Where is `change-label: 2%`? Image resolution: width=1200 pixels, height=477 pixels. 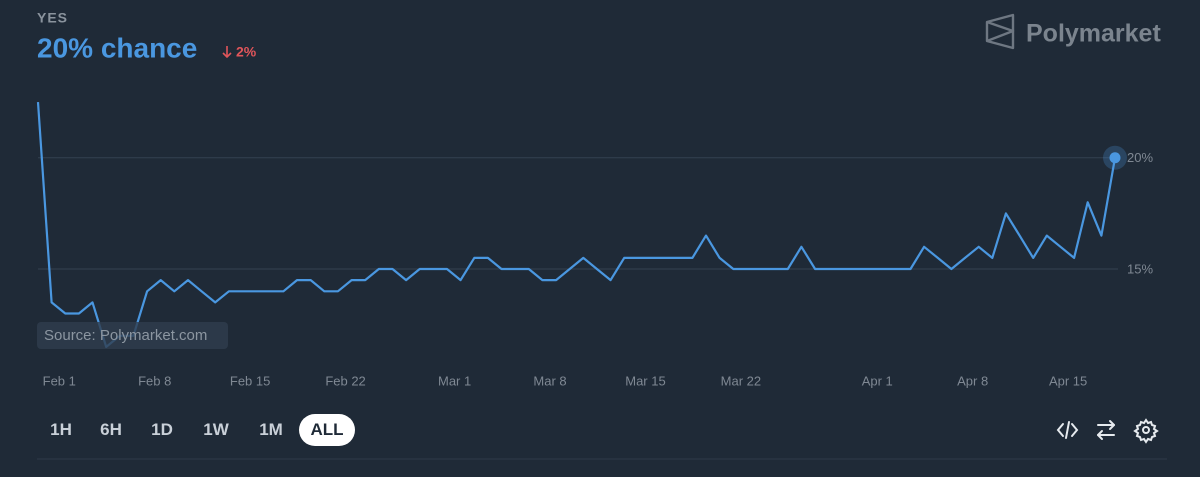
change-label: 2% is located at coordinates (246, 52).